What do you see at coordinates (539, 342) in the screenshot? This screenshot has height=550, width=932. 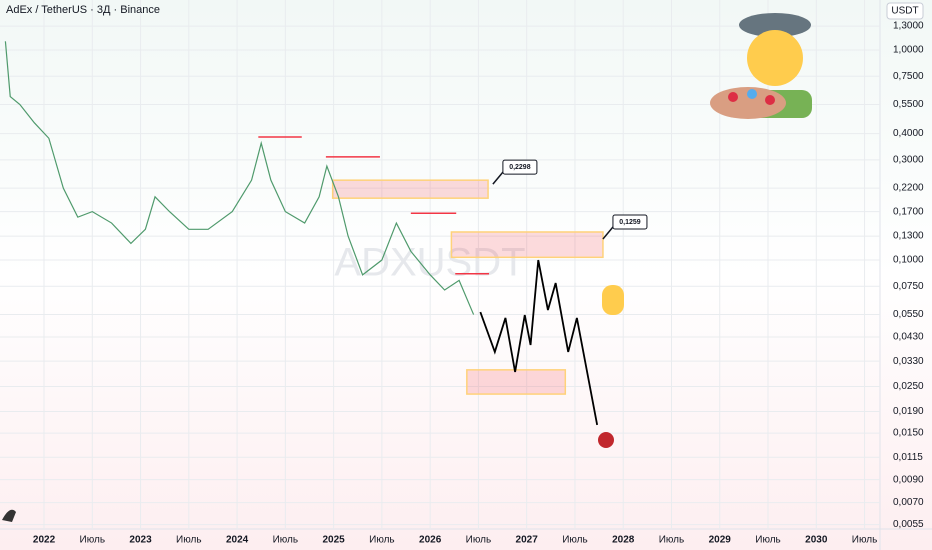 I see `price-line` at bounding box center [539, 342].